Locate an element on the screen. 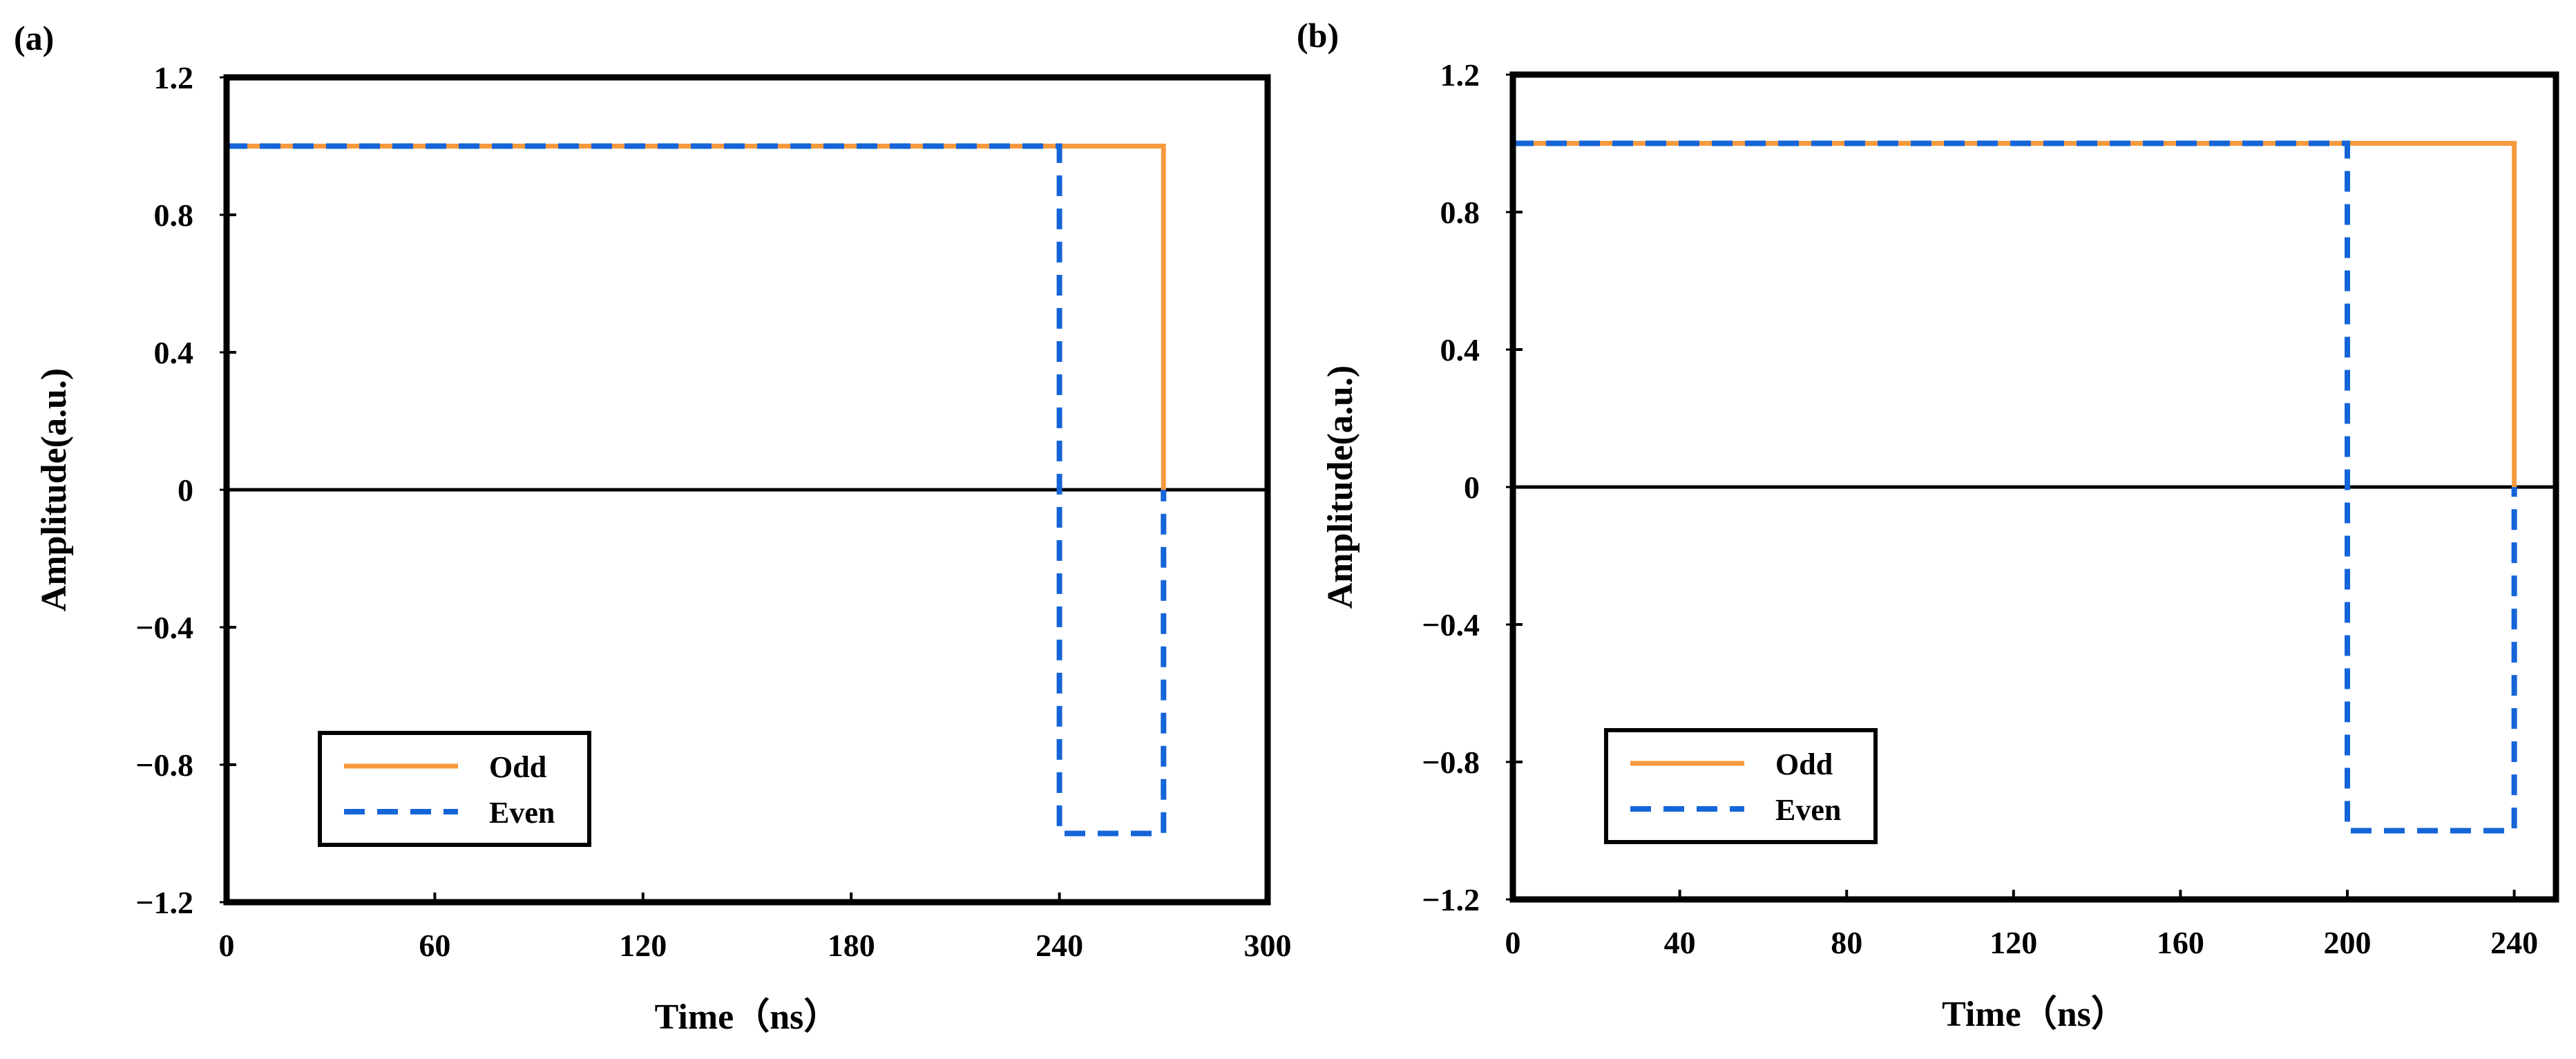  panel-label: (a) is located at coordinates (34, 38).